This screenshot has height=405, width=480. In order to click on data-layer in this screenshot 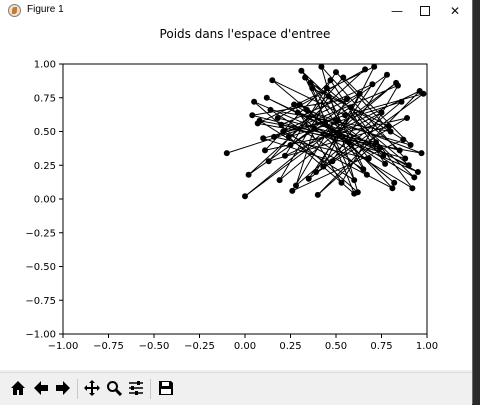, I will do `click(325, 131)`.